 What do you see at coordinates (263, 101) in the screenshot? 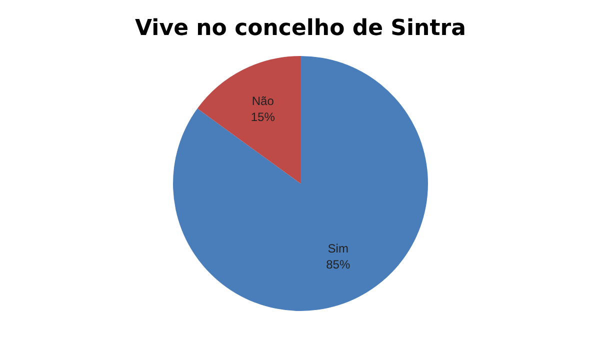
I see `slice-label: Não` at bounding box center [263, 101].